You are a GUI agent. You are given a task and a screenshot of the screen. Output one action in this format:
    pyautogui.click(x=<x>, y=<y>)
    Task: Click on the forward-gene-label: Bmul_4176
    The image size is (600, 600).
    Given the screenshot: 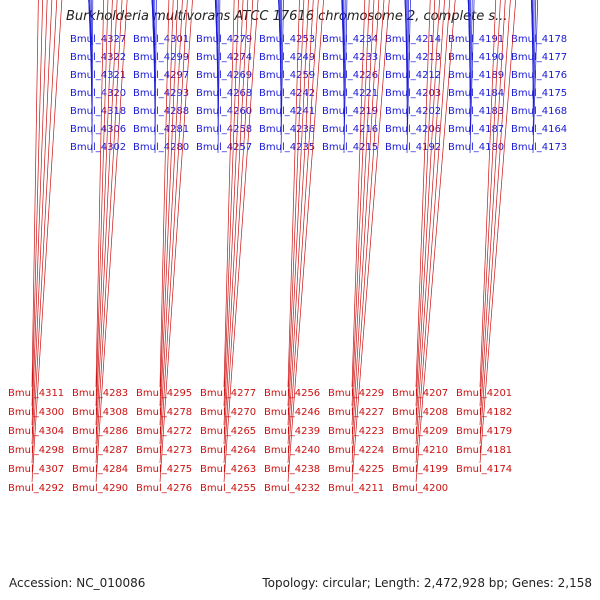 What is the action you would take?
    pyautogui.click(x=539, y=75)
    